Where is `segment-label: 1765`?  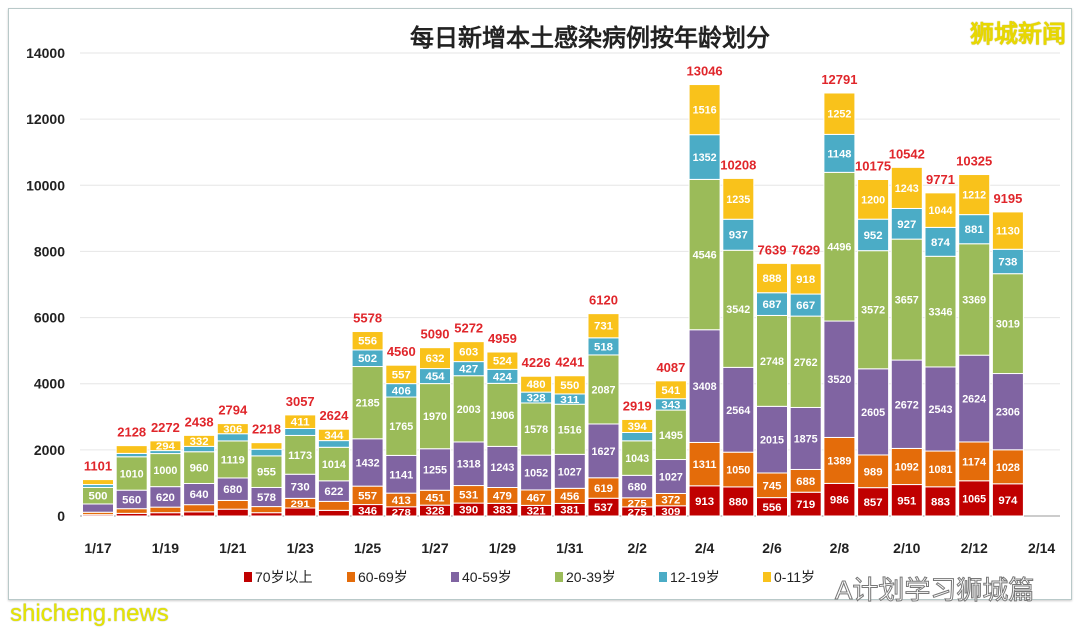
segment-label: 1765 is located at coordinates (401, 427).